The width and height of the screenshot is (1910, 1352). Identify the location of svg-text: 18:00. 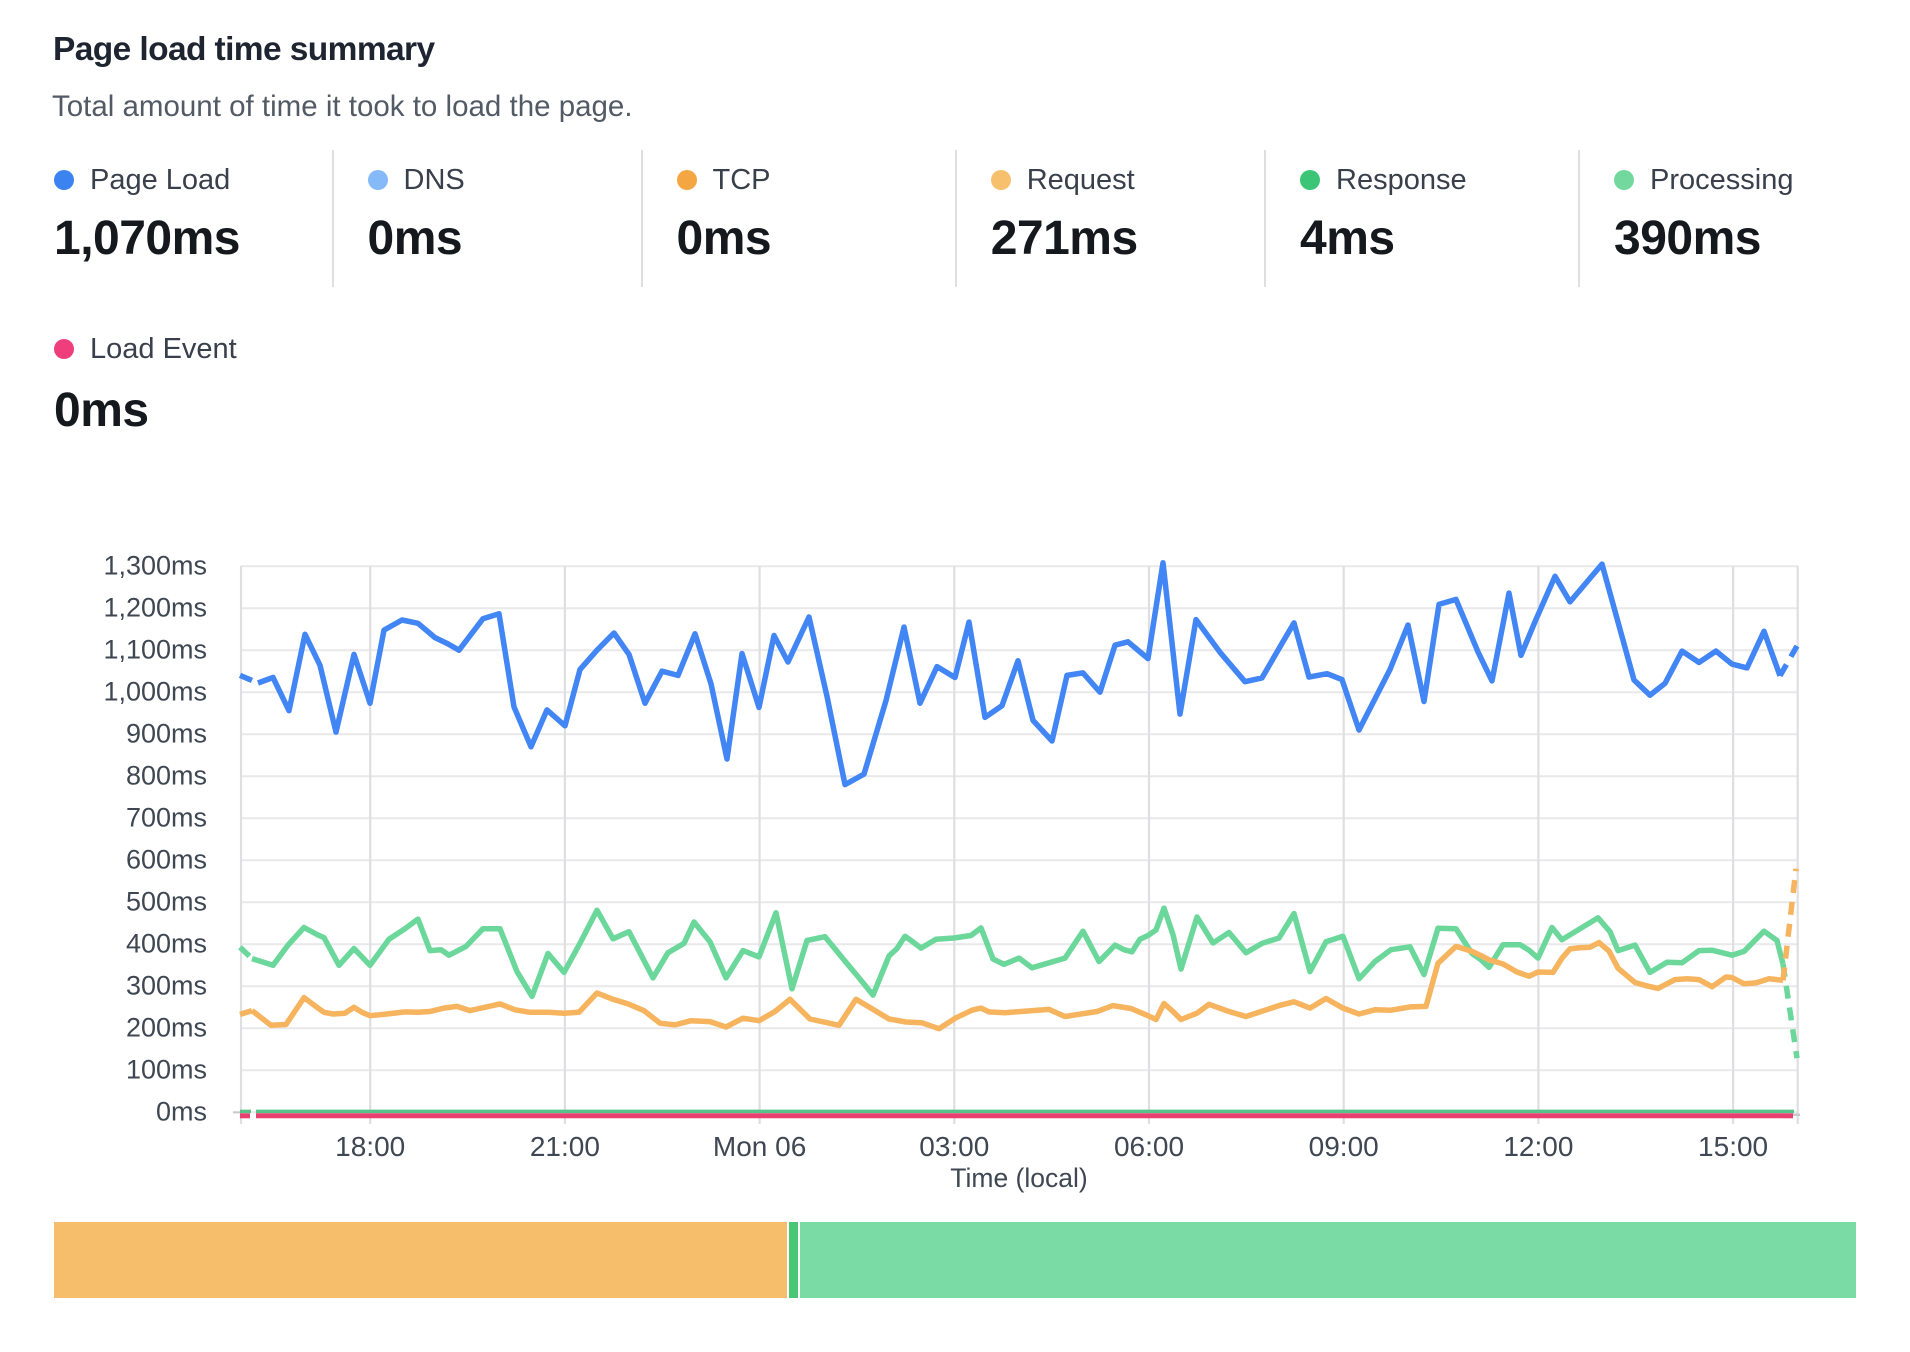
(370, 1146).